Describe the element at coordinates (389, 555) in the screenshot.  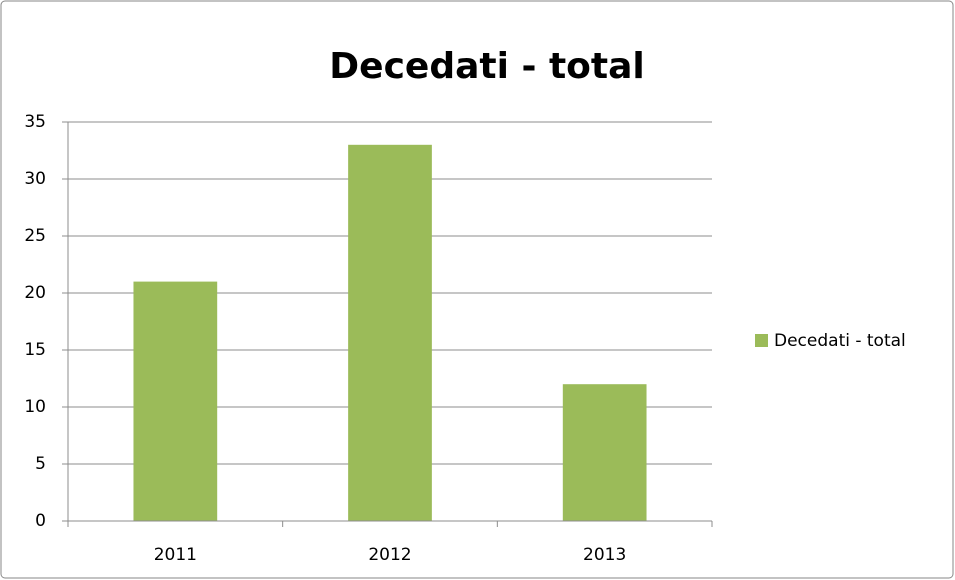
I see `x-tick-label: 2012` at that location.